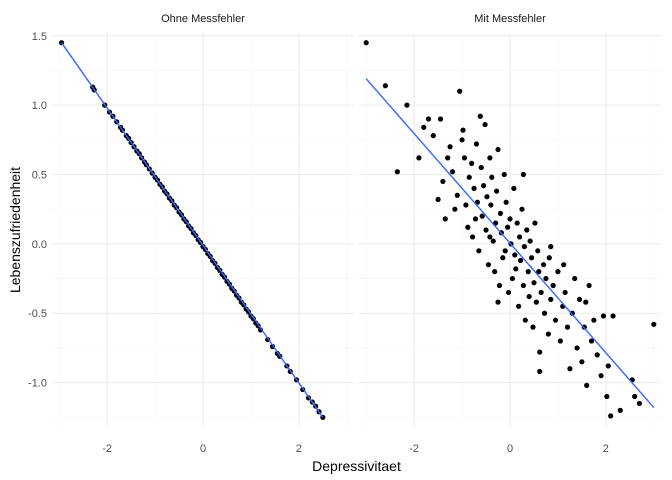 This screenshot has height=480, width=672. What do you see at coordinates (107, 449) in the screenshot?
I see `x-tick-label-left: -2` at bounding box center [107, 449].